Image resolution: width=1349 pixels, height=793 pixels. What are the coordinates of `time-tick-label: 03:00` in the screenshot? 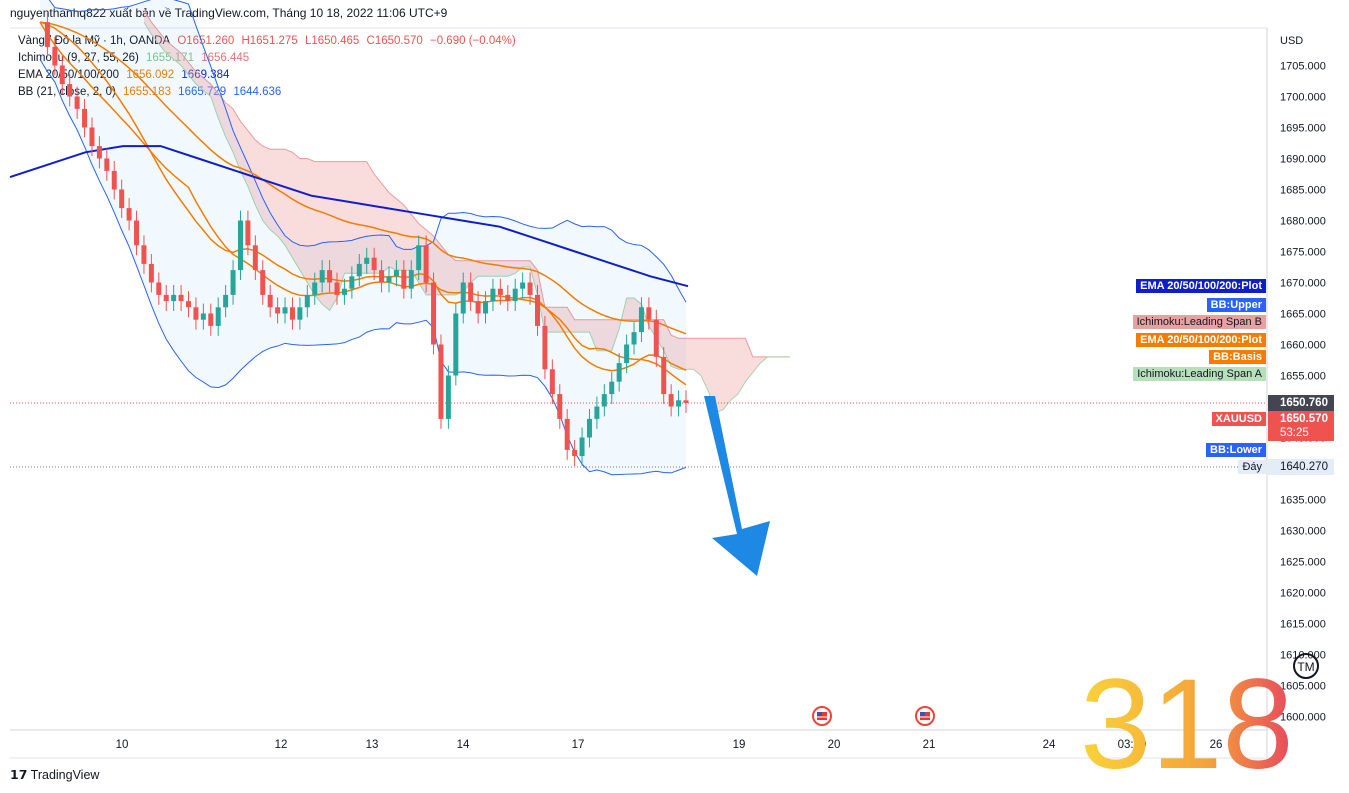 It's located at (1132, 745).